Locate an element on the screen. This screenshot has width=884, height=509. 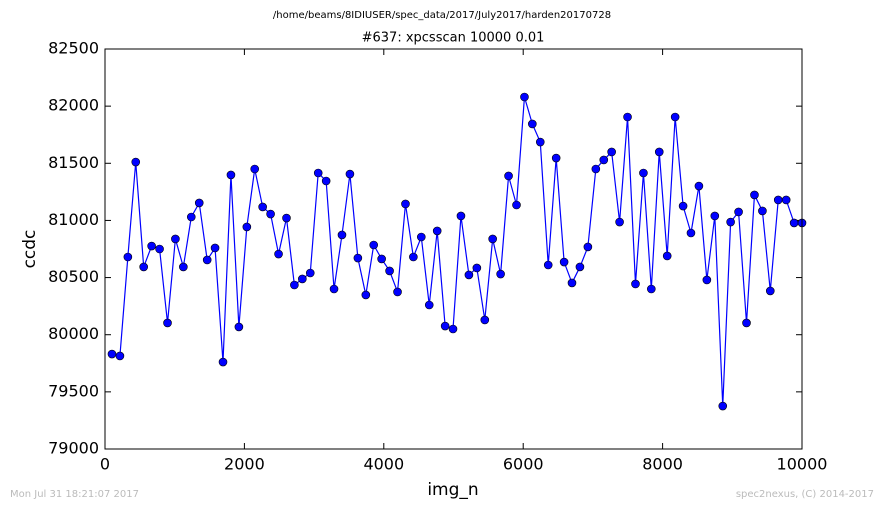
x-tick-label: 2000 is located at coordinates (244, 464).